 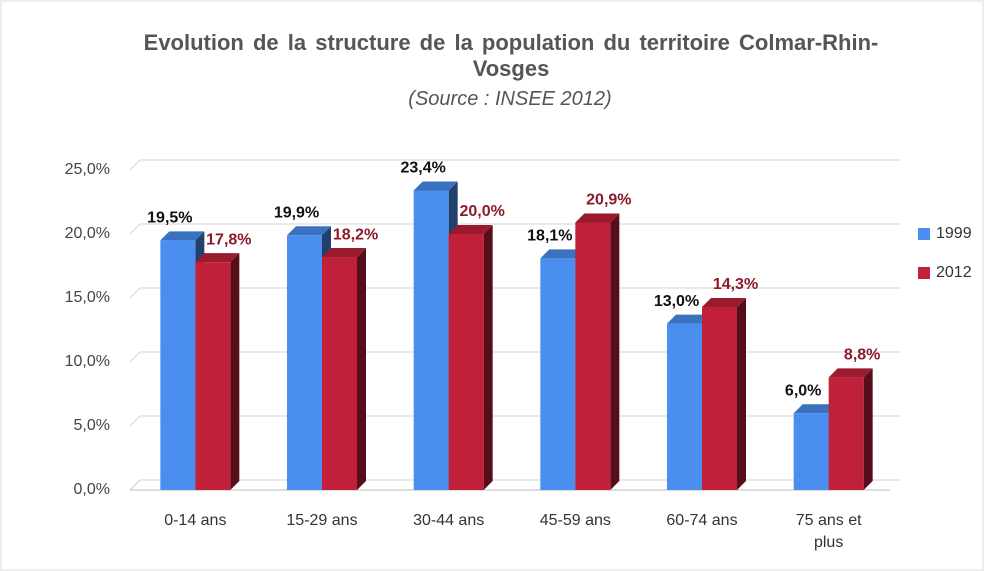 I want to click on chart-subtitle: (Source : INSEE 2012), so click(x=510, y=99).